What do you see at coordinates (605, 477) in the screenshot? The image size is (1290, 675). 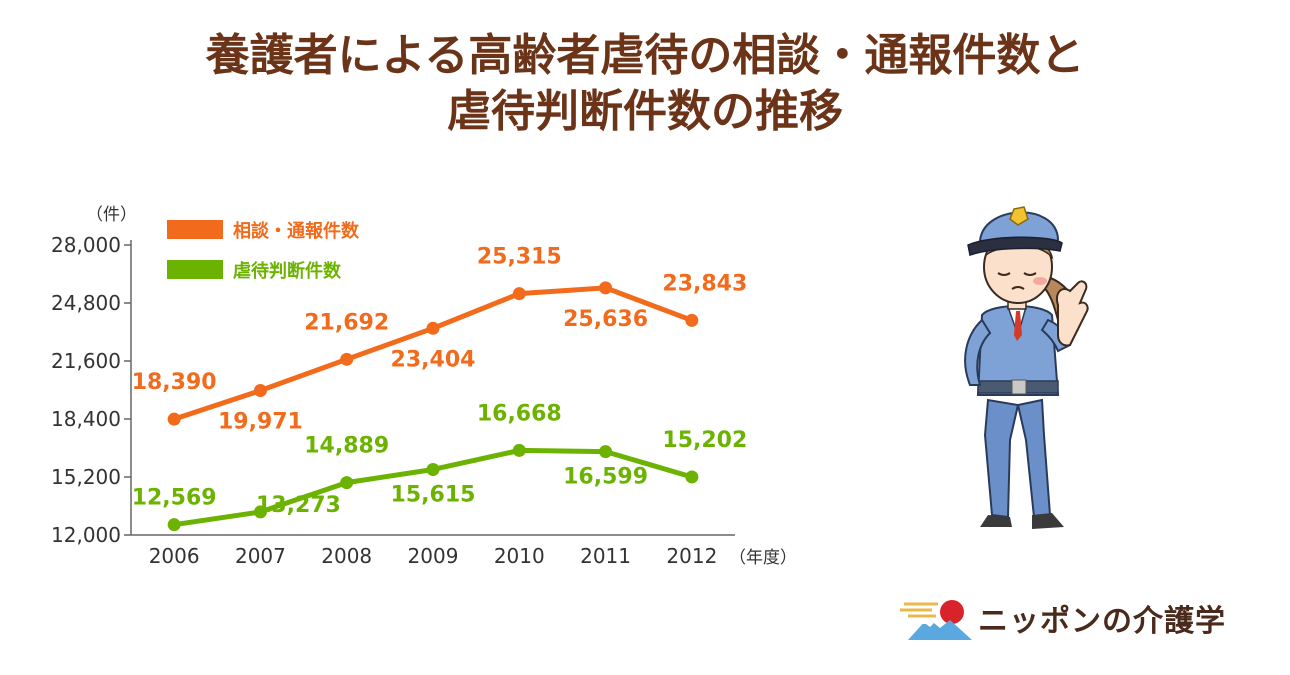 I see `data-label-2: 16,599` at bounding box center [605, 477].